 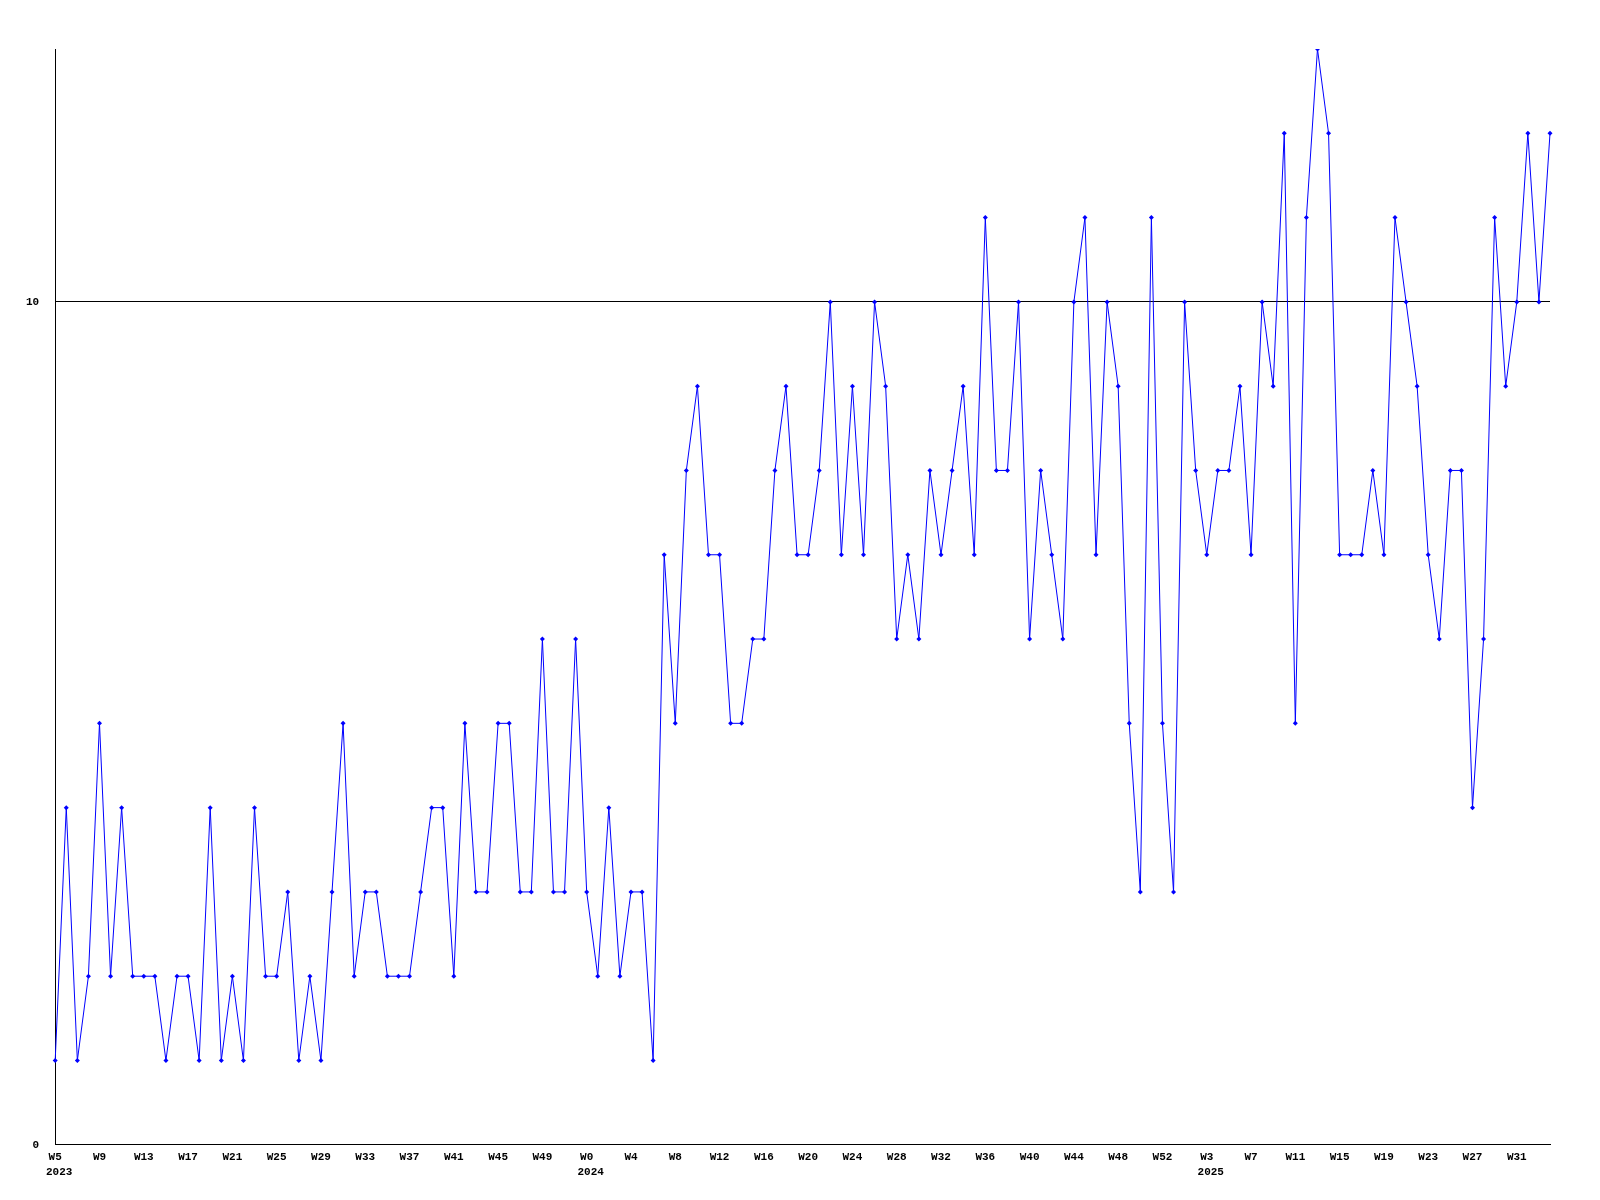 What do you see at coordinates (1207, 1157) in the screenshot?
I see `x-tick-label: W3` at bounding box center [1207, 1157].